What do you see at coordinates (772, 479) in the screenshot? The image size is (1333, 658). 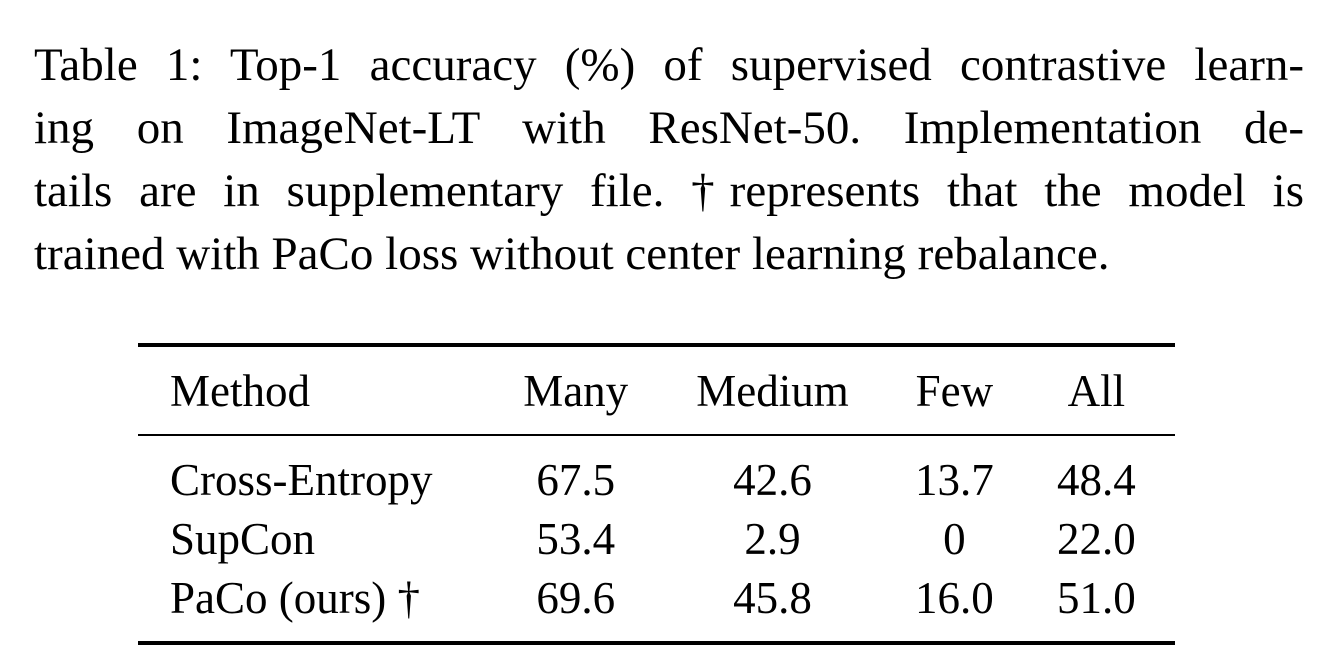 I see `cell-medium: 42.6` at bounding box center [772, 479].